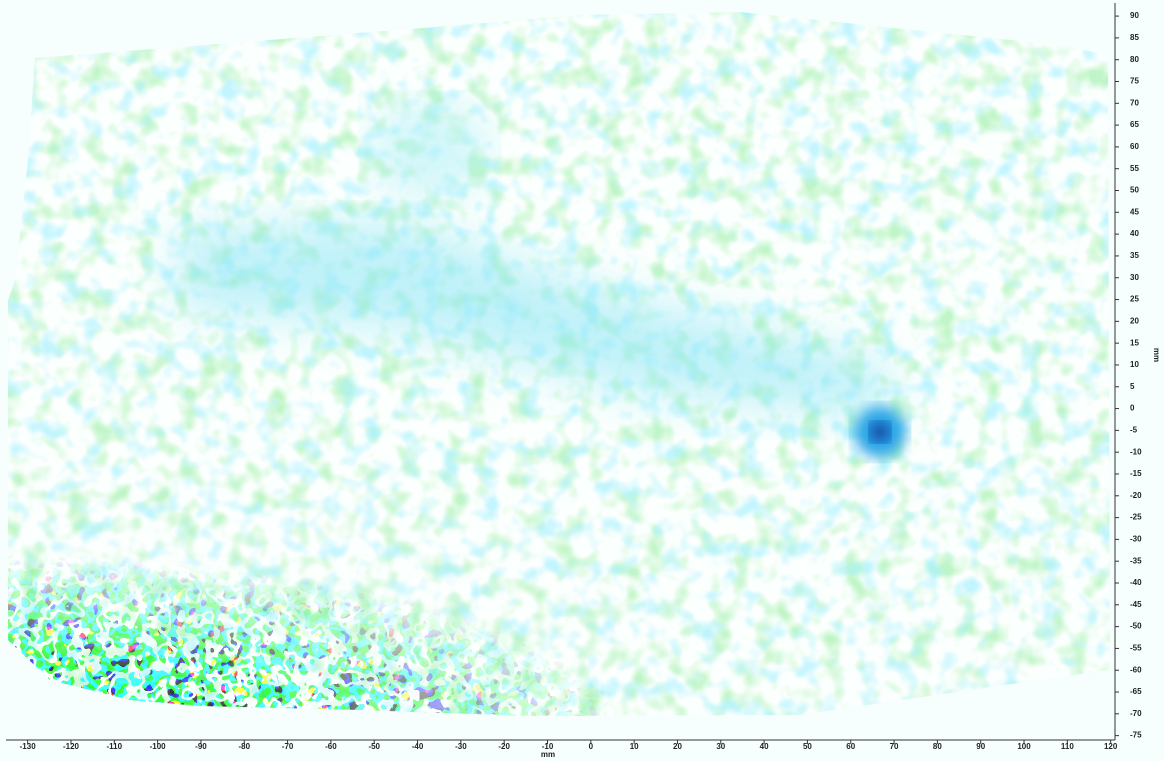 The width and height of the screenshot is (1164, 761). Describe the element at coordinates (1134, 299) in the screenshot. I see `y-tick-label: 25` at that location.